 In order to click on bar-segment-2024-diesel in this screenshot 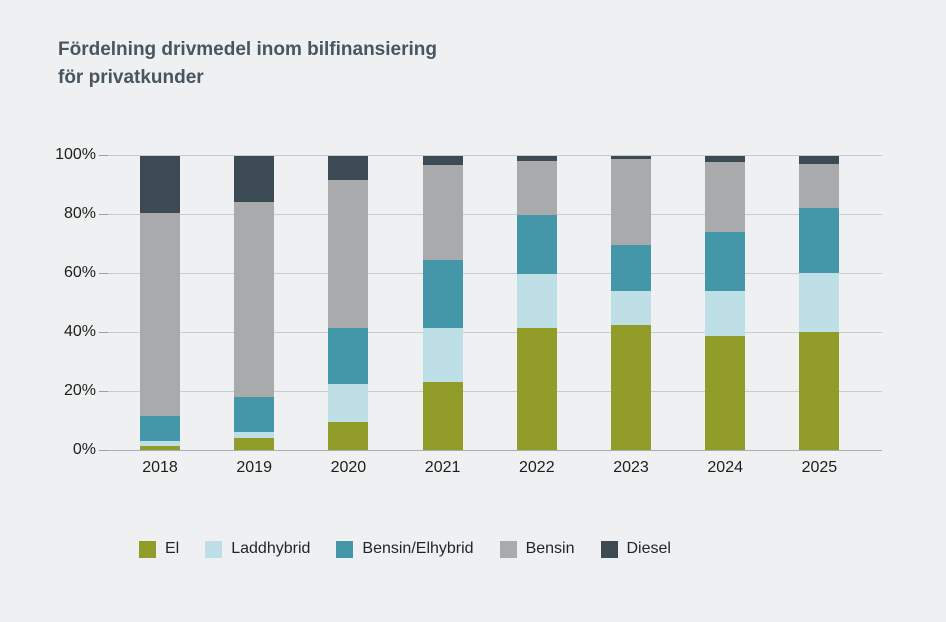, I will do `click(725, 159)`.